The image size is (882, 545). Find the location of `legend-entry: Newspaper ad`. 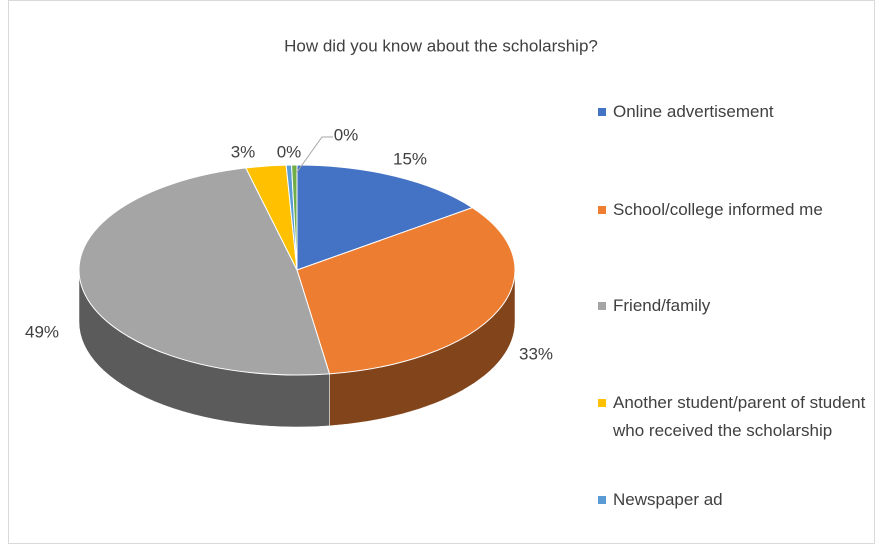

legend-entry: Newspaper ad is located at coordinates (733, 500).